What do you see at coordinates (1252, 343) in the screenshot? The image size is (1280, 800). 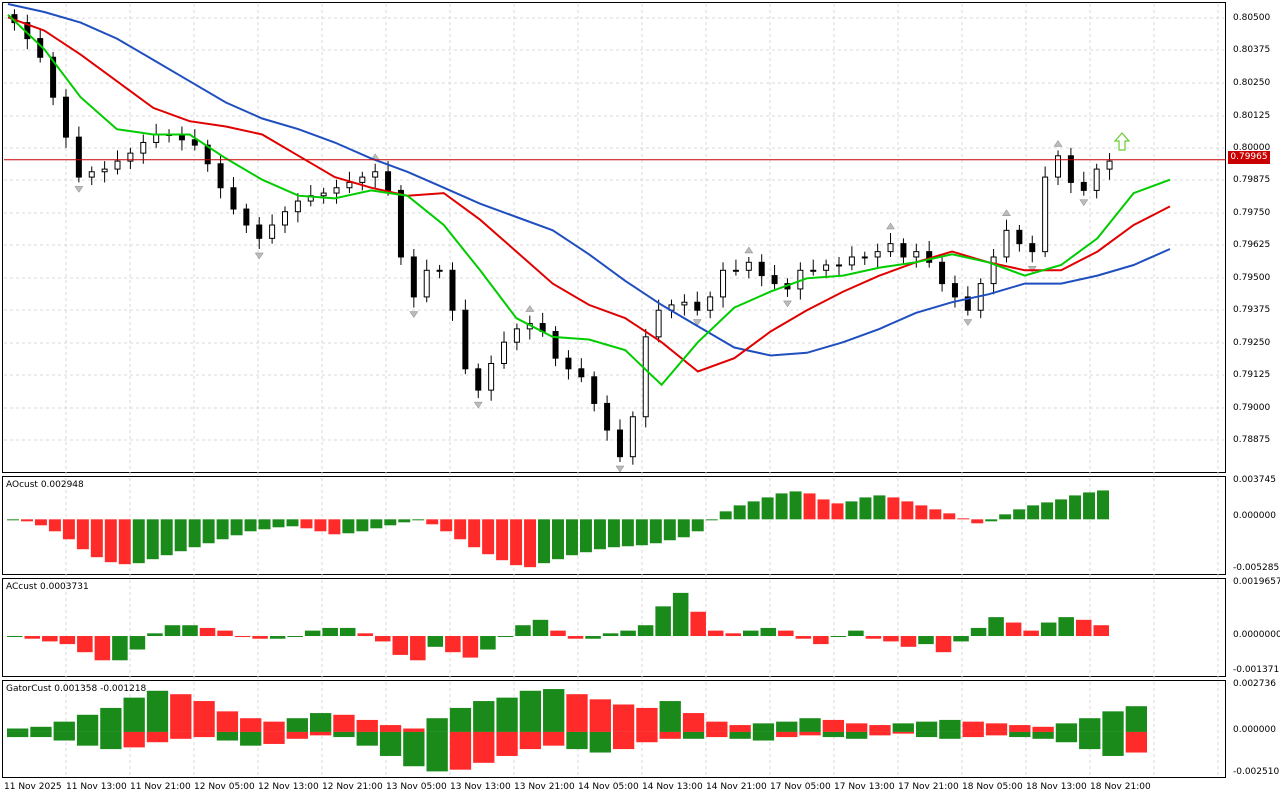 I see `y-tick-label: 0.79250` at bounding box center [1252, 343].